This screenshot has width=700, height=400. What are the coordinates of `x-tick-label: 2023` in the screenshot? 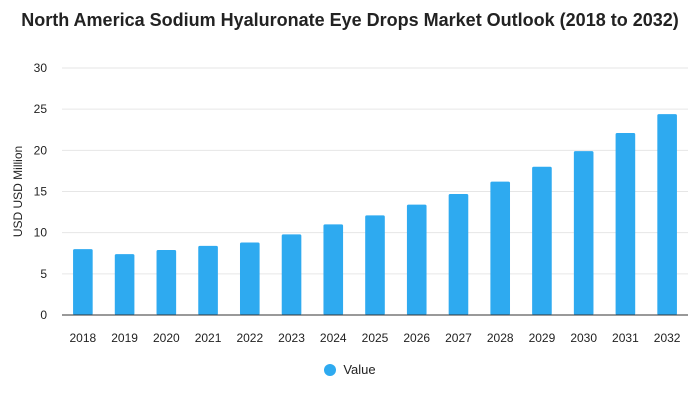 It's located at (291, 338).